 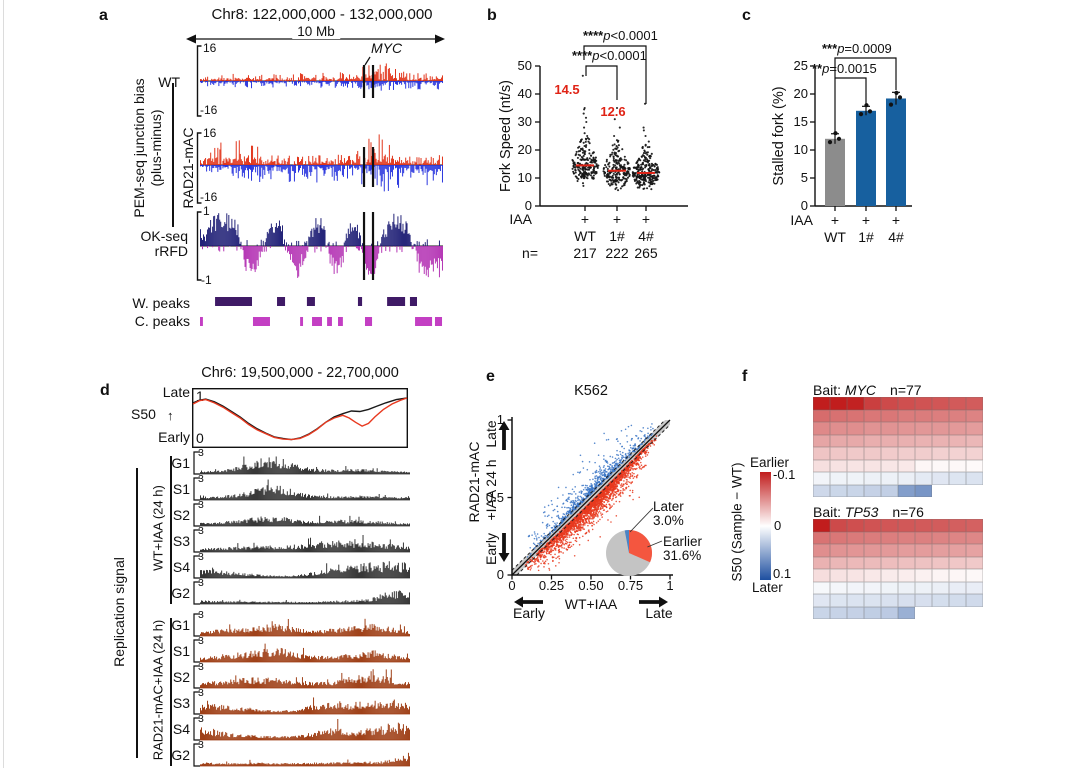 What do you see at coordinates (591, 391) in the screenshot?
I see `panel-e-title: K562` at bounding box center [591, 391].